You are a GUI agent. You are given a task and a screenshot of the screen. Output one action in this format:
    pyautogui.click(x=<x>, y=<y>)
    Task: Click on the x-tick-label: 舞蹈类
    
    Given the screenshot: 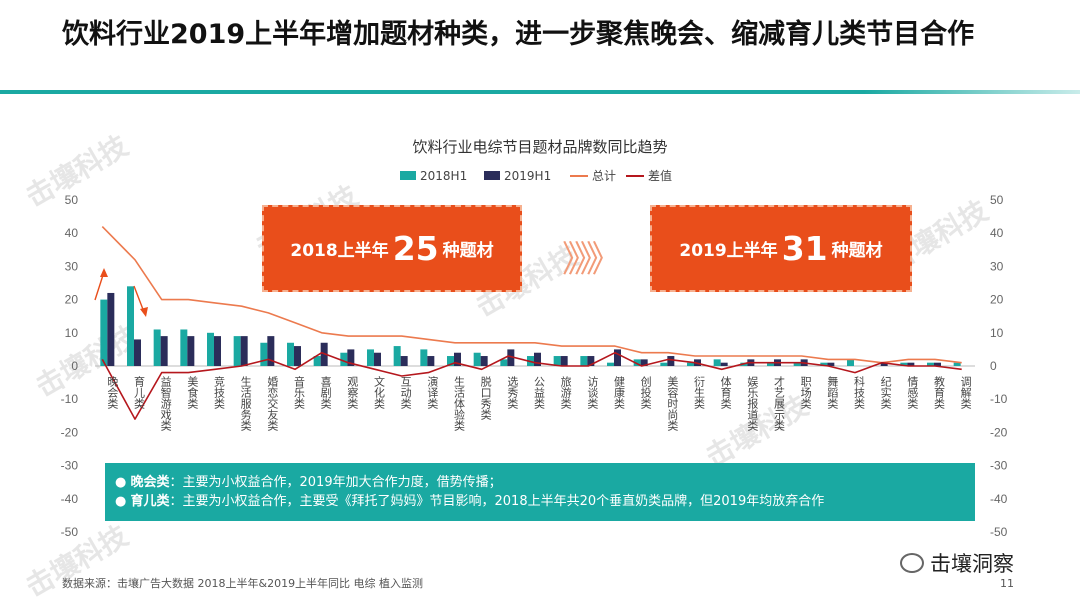 What is the action you would take?
    pyautogui.click(x=832, y=393)
    